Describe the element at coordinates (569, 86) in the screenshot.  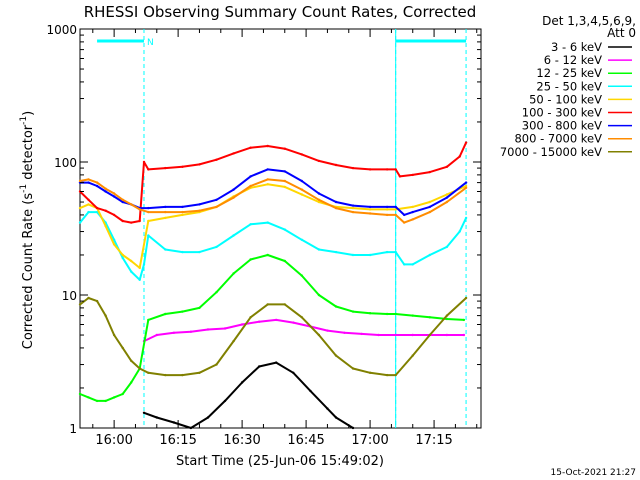
I see `legend-label: 25 - 50 keV` at that location.